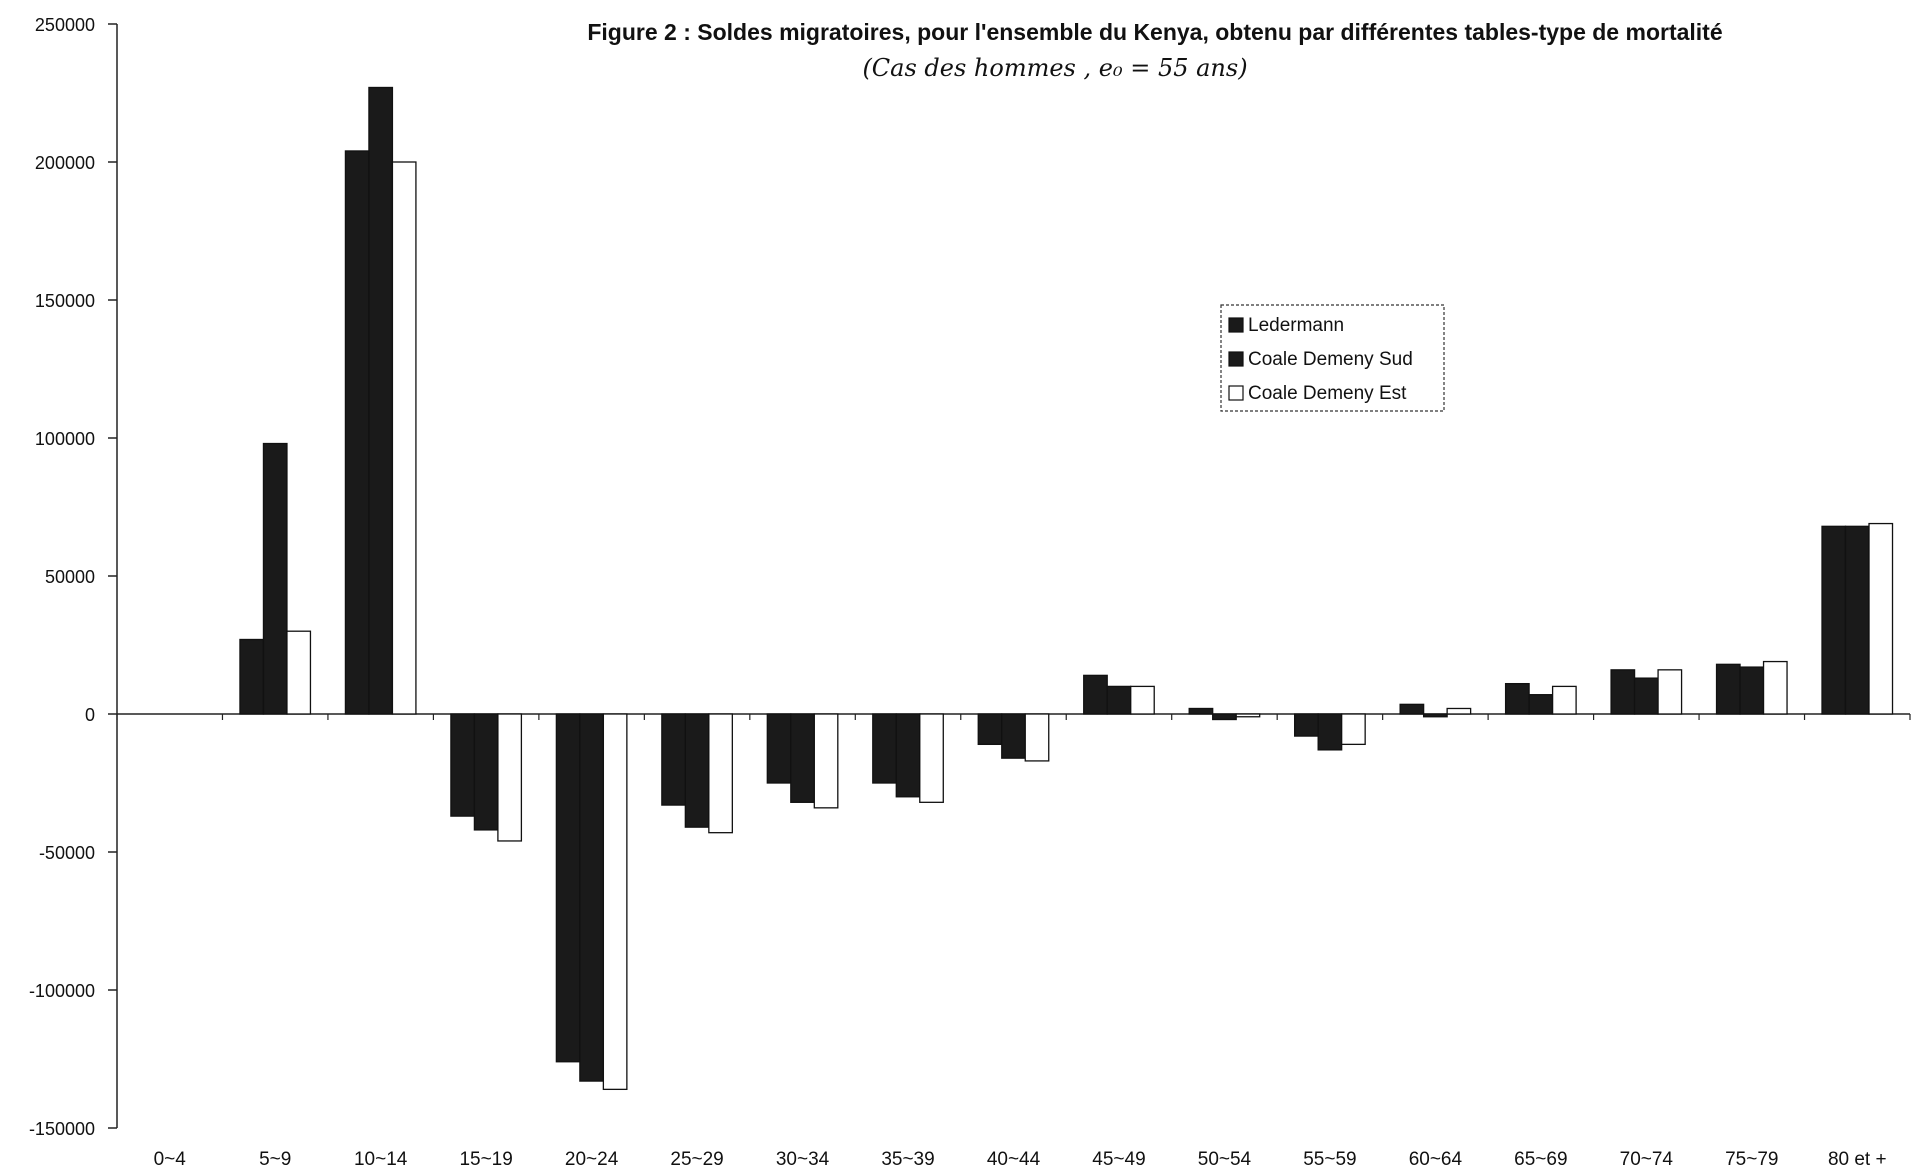  Describe the element at coordinates (275, 1159) in the screenshot. I see `x-tick-label: 5~9` at that location.